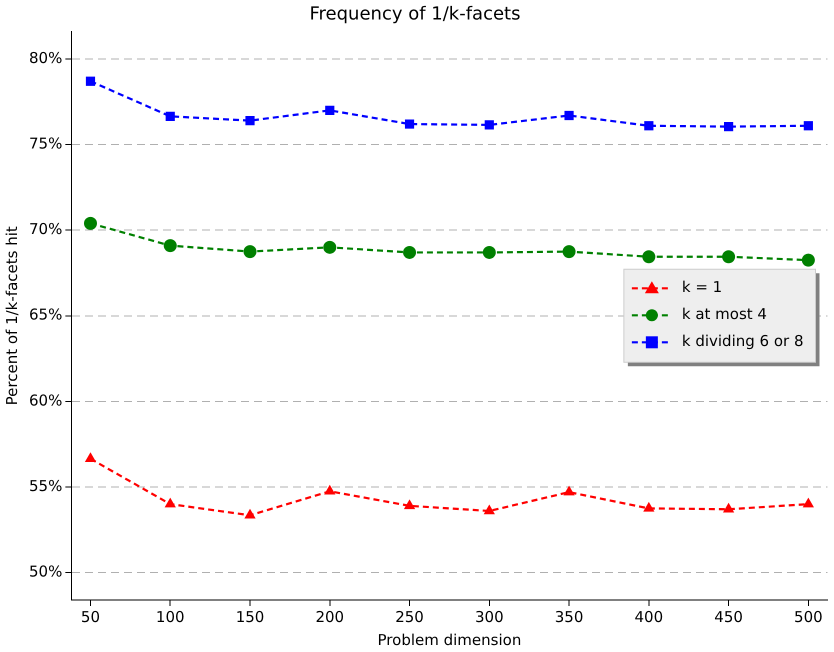  What do you see at coordinates (649, 617) in the screenshot?
I see `x-tick-label: 400` at bounding box center [649, 617].